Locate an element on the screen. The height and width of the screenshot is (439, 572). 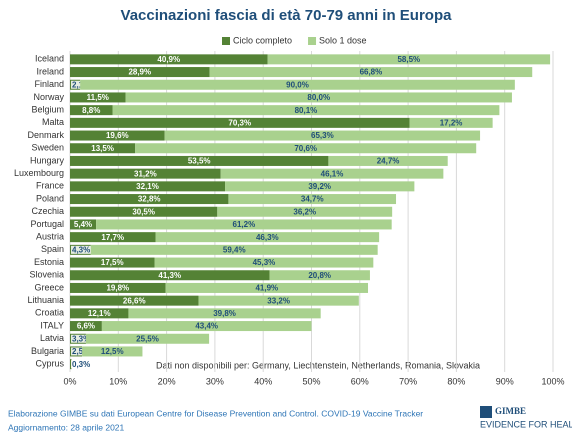
y-tick-label: Portugal is located at coordinates (47, 224).